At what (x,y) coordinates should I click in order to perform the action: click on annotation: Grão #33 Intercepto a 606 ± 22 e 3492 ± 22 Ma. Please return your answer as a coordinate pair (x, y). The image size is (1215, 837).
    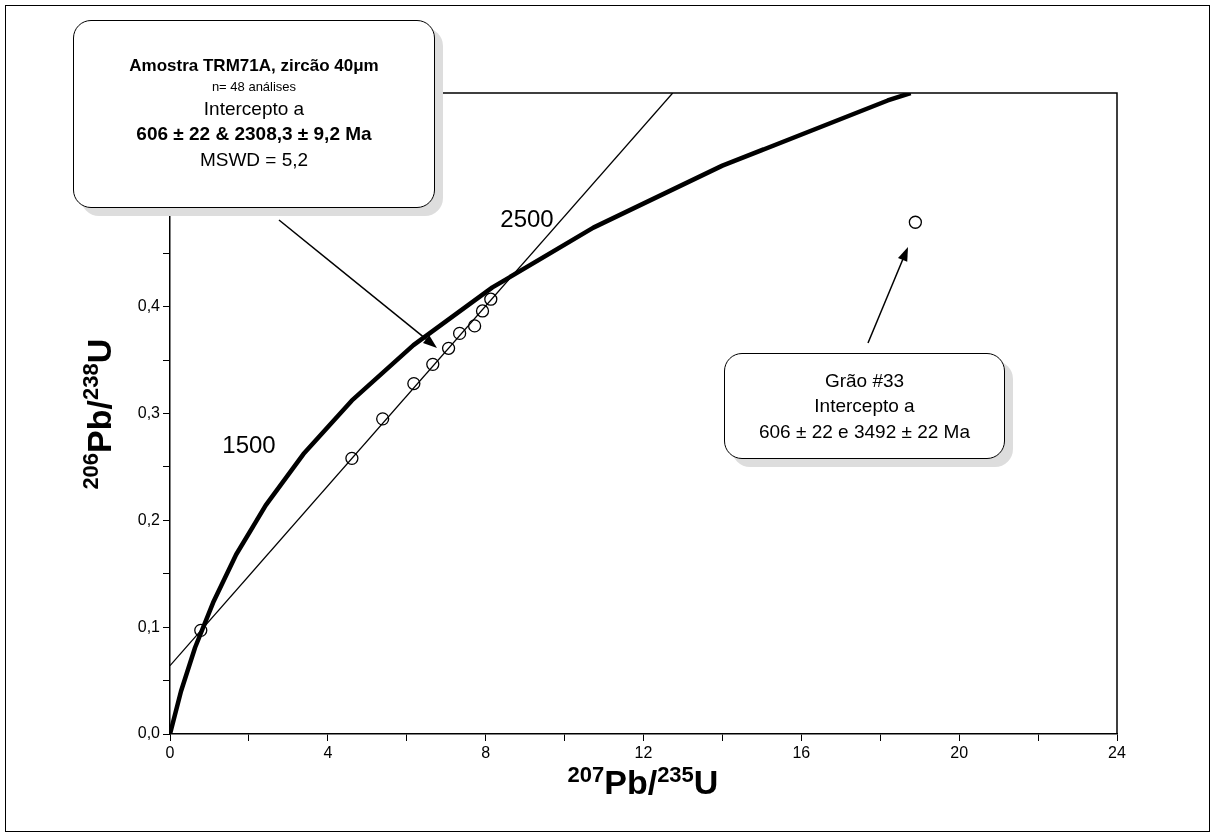
    Looking at the image, I should click on (864, 406).